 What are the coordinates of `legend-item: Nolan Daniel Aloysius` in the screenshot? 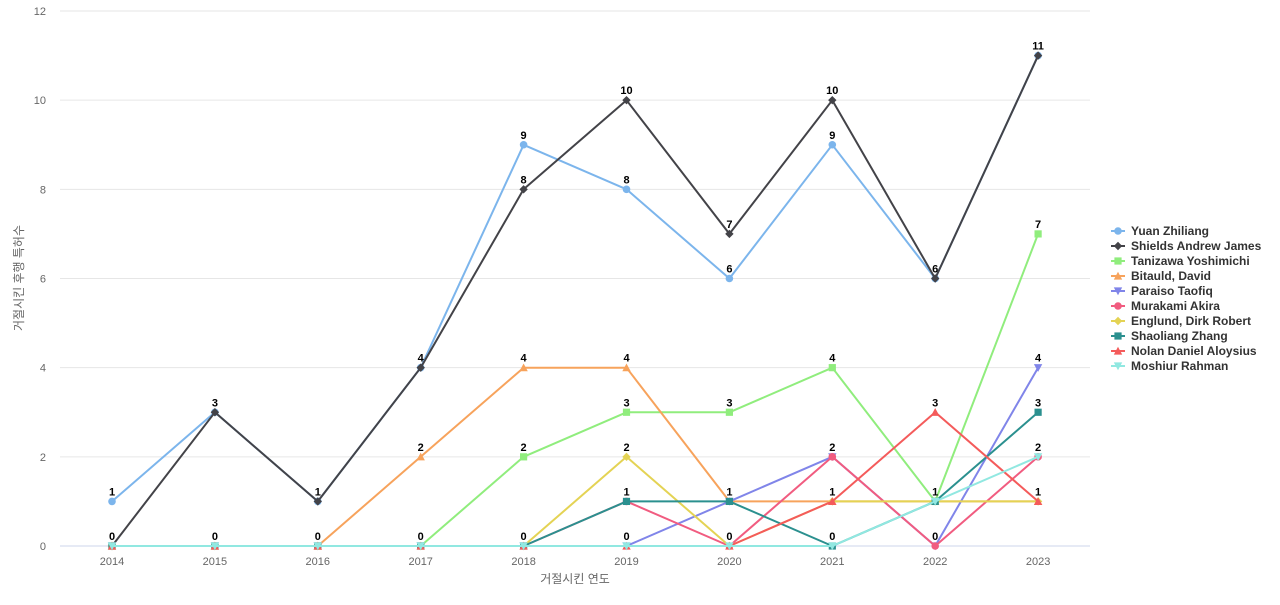 It's located at (1184, 351).